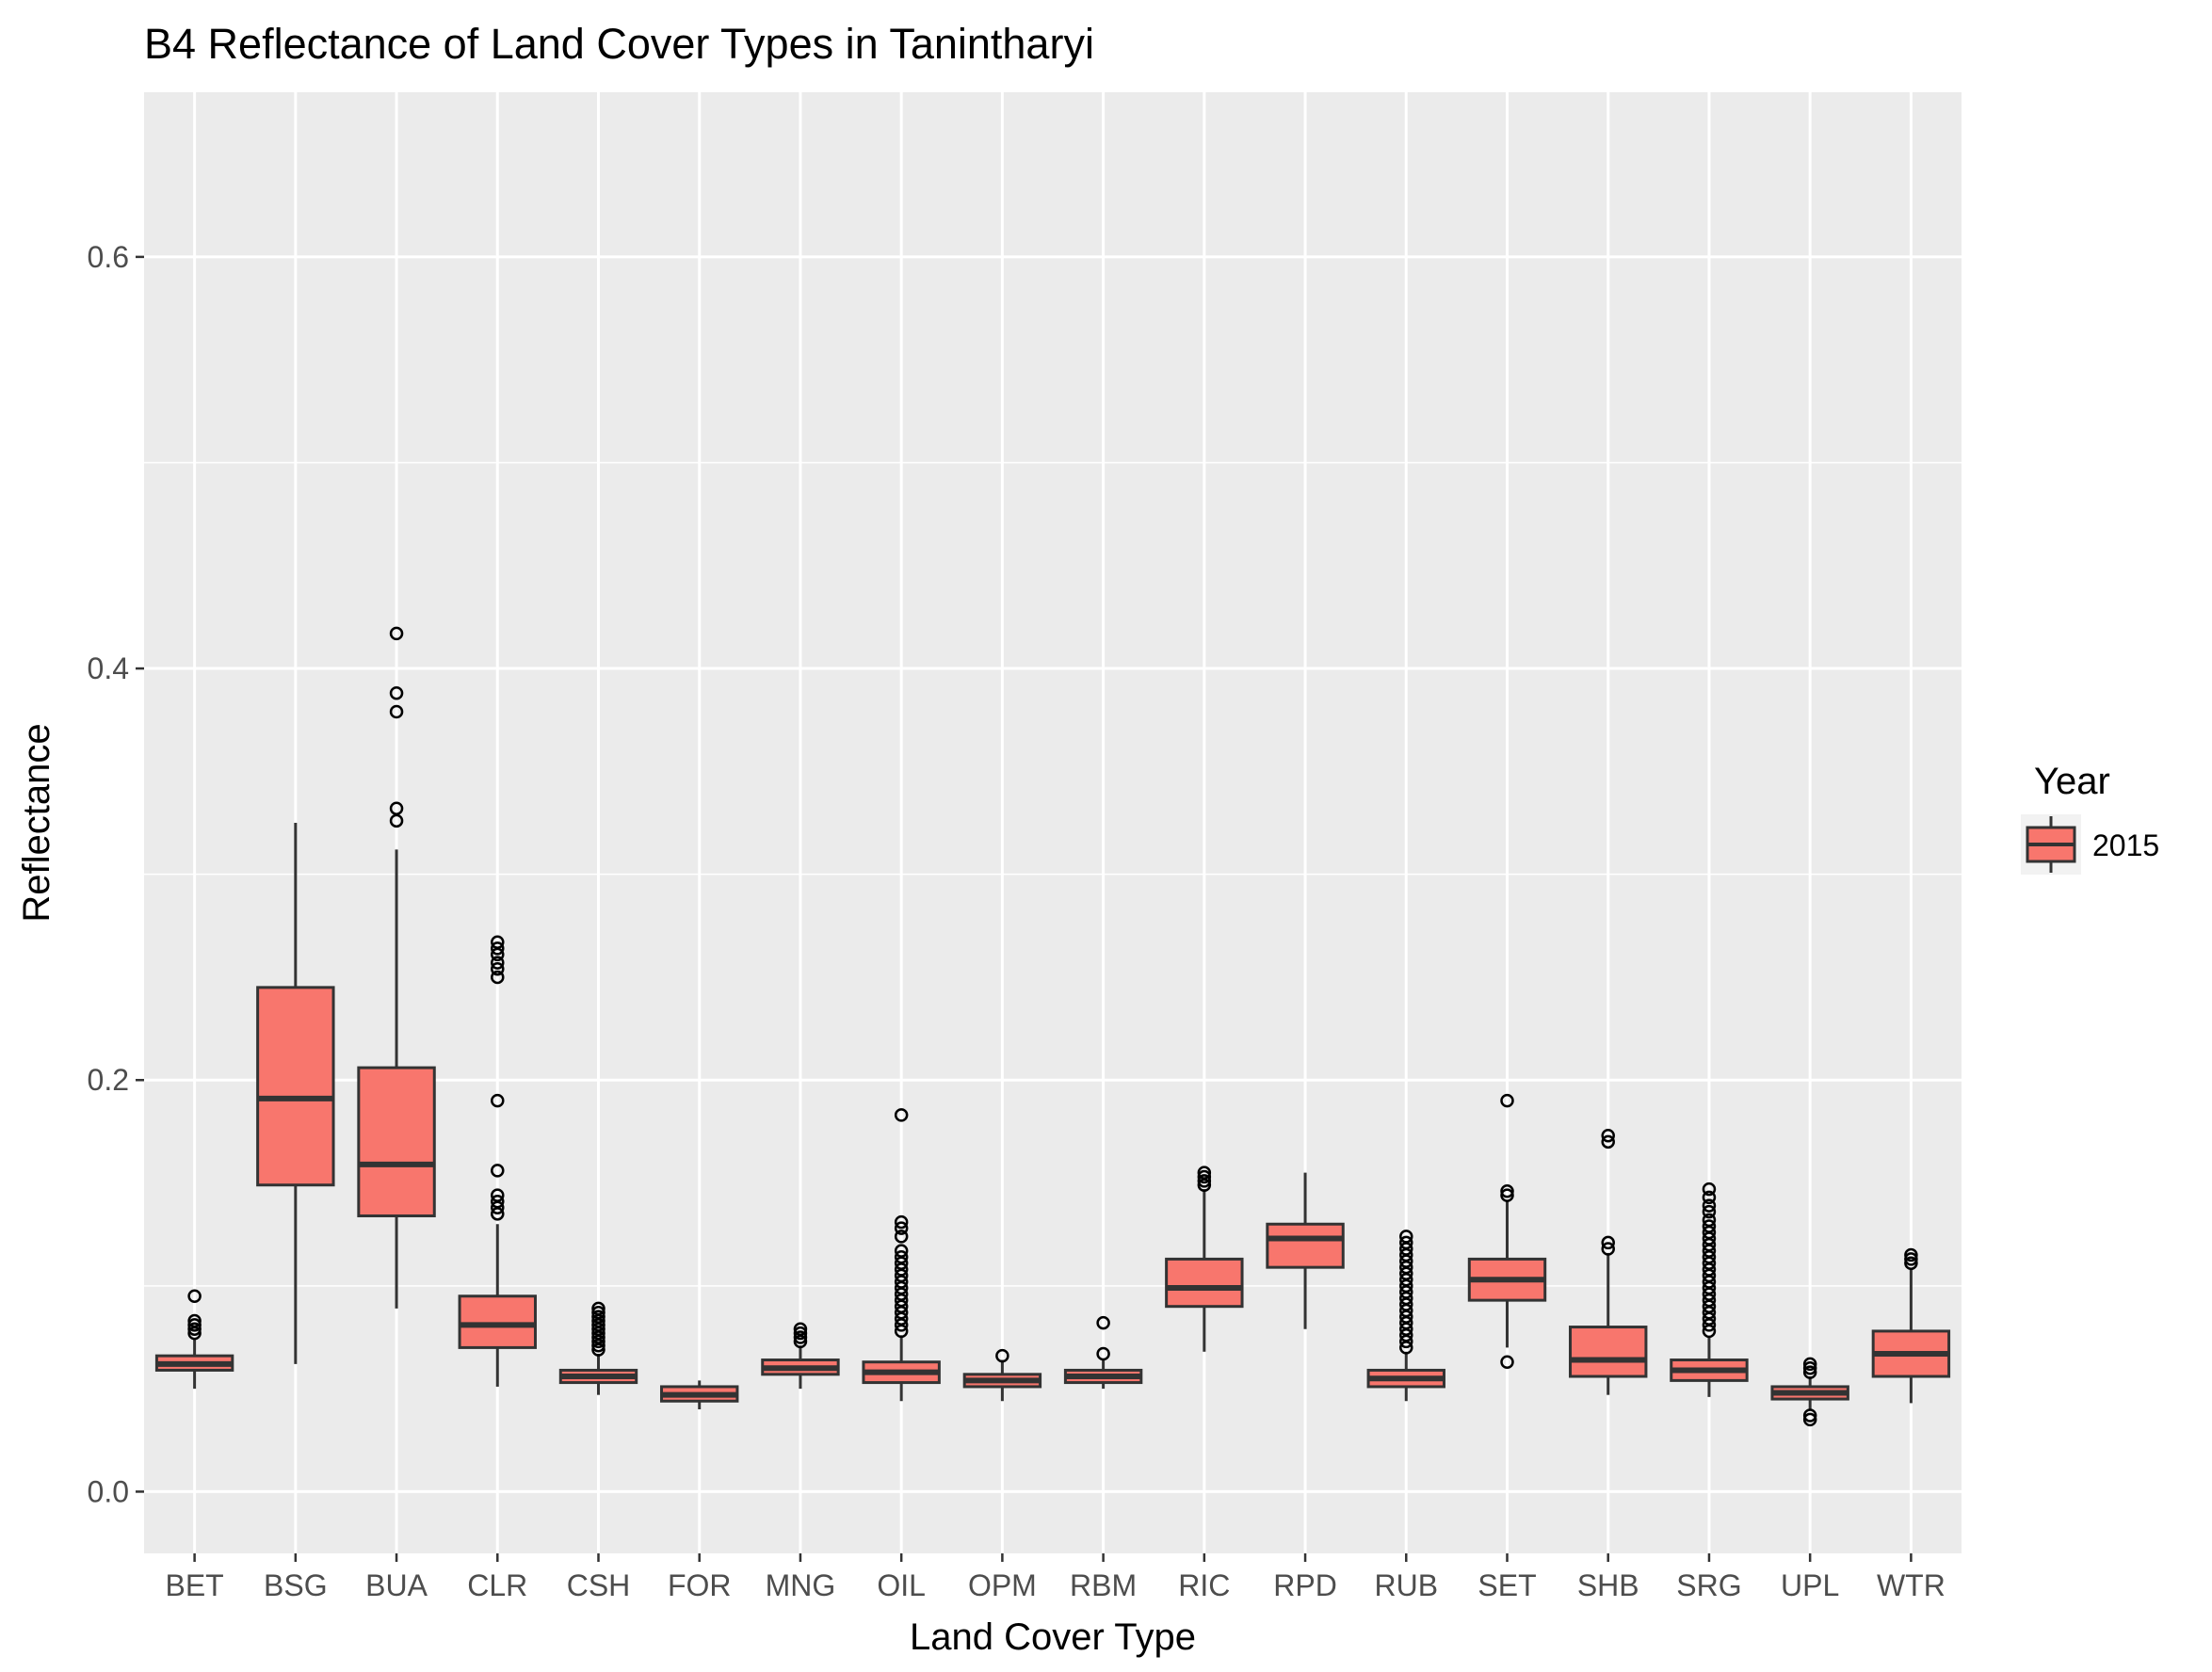 This screenshot has width=2212, height=1672. Describe the element at coordinates (1204, 1585) in the screenshot. I see `x-tick-label: RIC` at that location.